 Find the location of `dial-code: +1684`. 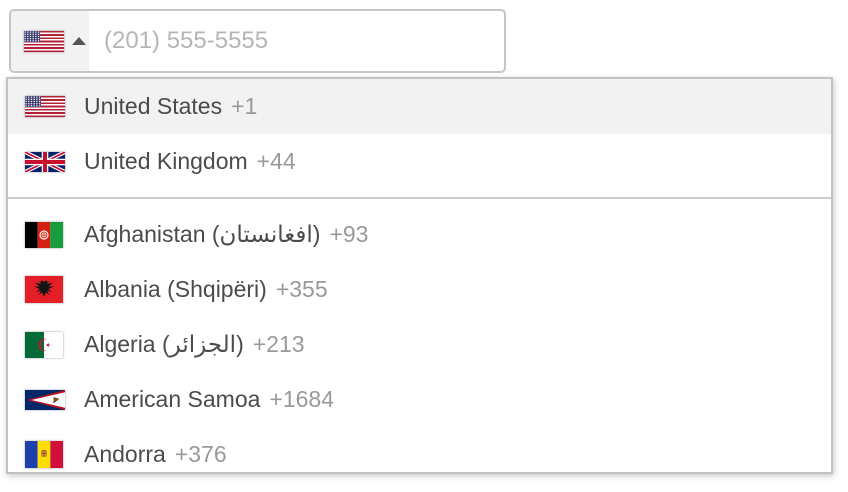

dial-code: +1684 is located at coordinates (302, 399).